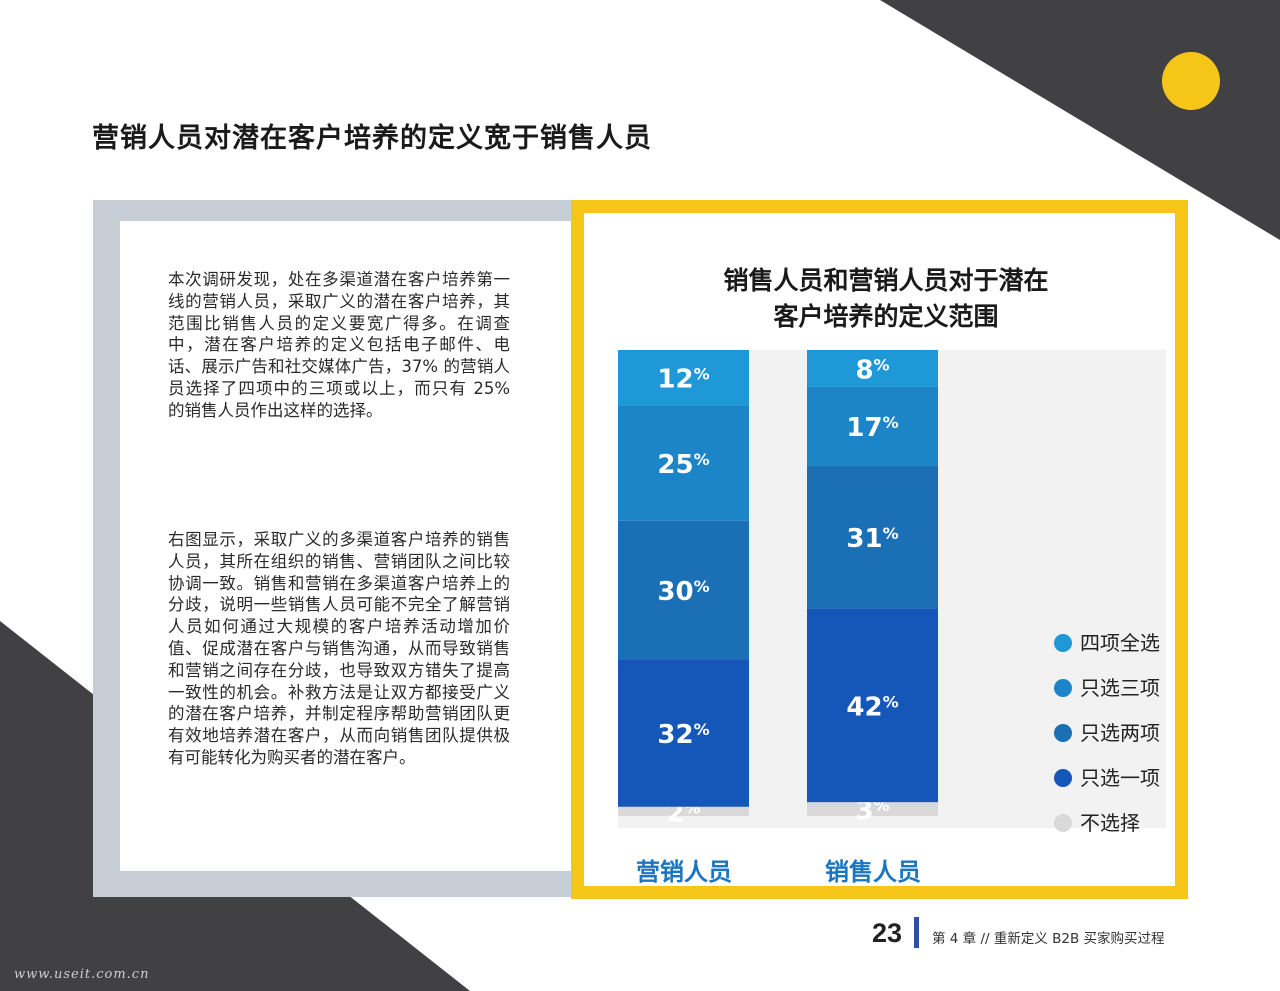 The width and height of the screenshot is (1280, 991). I want to click on legend-label-3: 只选两项, so click(1120, 733).